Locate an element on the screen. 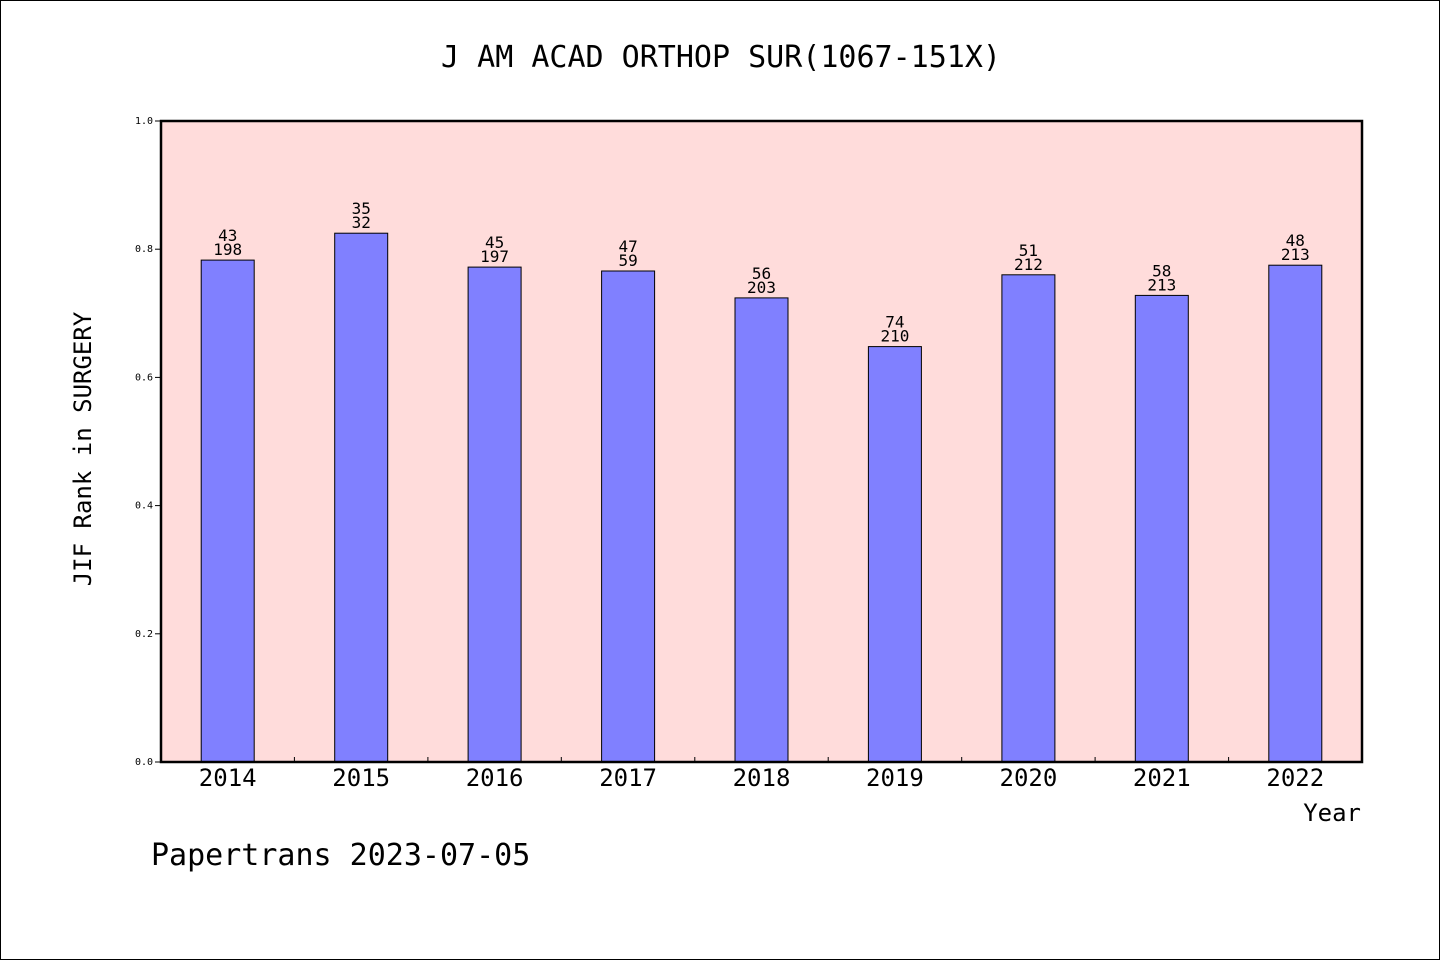 Image resolution: width=1440 pixels, height=960 pixels. data-label-total-2022: 213 is located at coordinates (1295, 254).